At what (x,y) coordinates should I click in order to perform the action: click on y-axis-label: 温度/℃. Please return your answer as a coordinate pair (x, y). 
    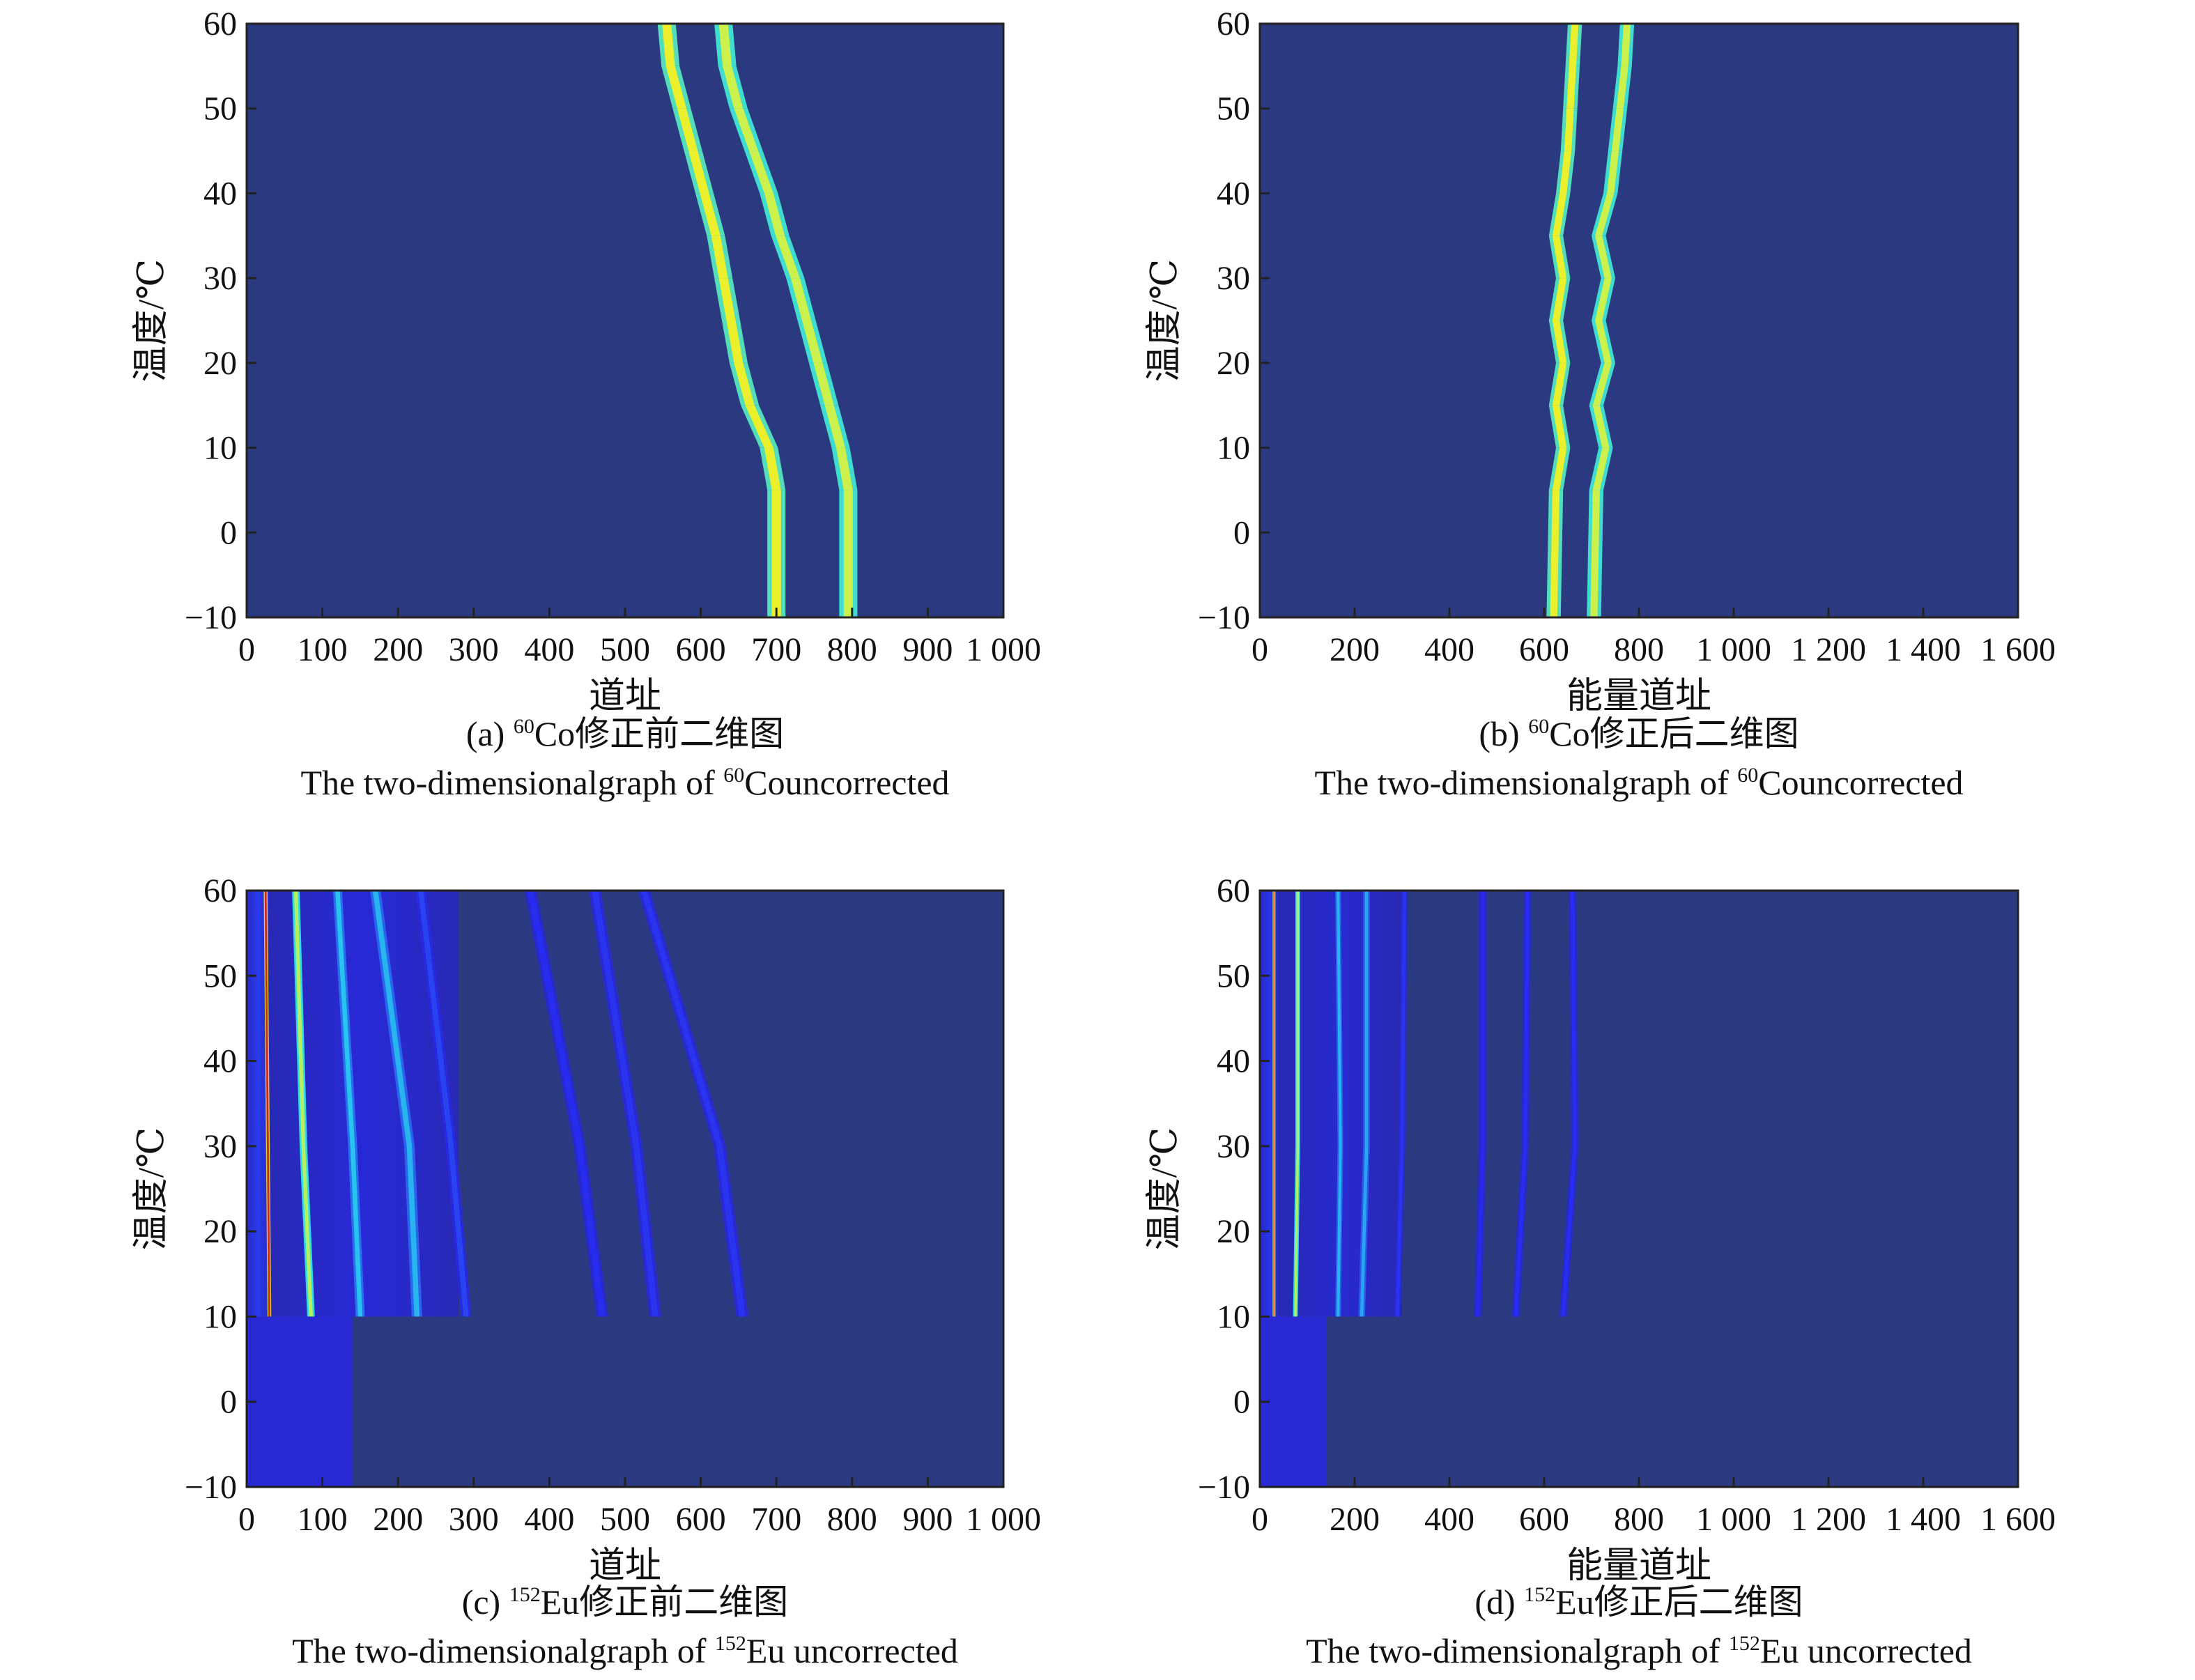
    Looking at the image, I should click on (1165, 321).